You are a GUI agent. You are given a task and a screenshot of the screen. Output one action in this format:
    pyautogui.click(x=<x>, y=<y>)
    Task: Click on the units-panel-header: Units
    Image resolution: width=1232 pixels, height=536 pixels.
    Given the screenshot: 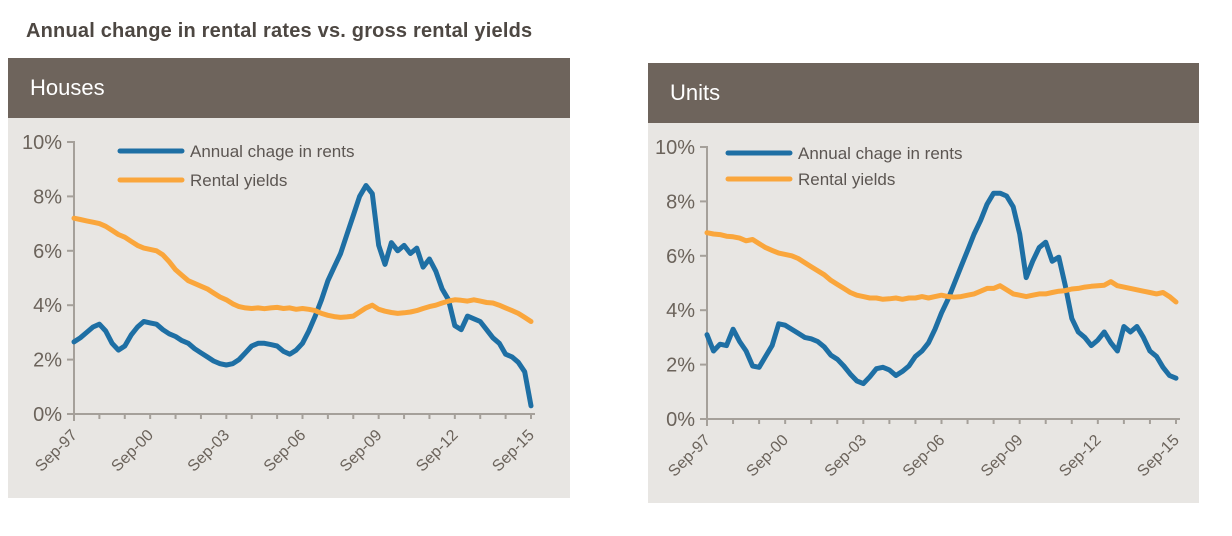 What is the action you would take?
    pyautogui.click(x=923, y=93)
    